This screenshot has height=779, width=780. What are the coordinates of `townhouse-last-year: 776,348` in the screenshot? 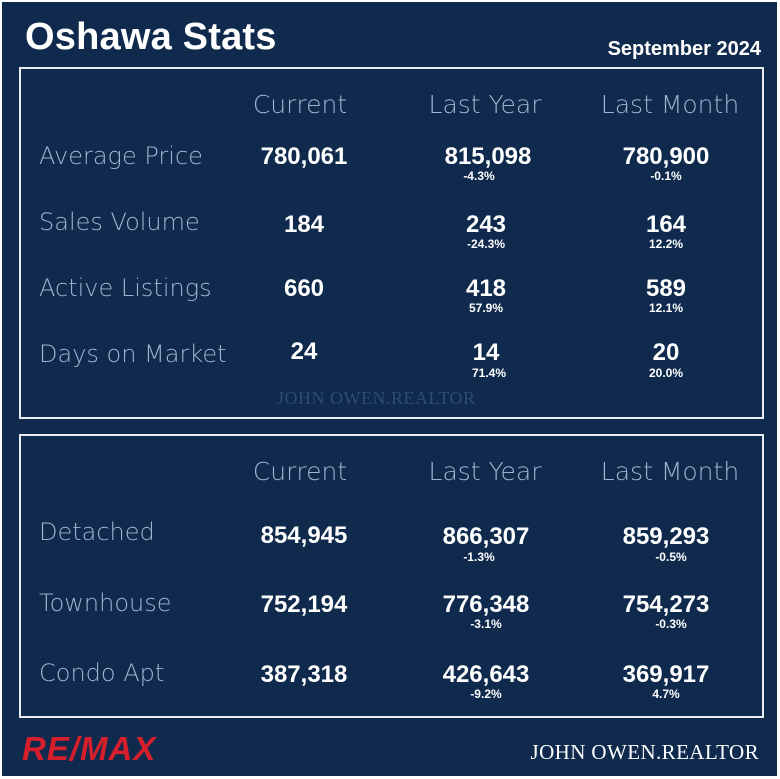 It's located at (486, 604).